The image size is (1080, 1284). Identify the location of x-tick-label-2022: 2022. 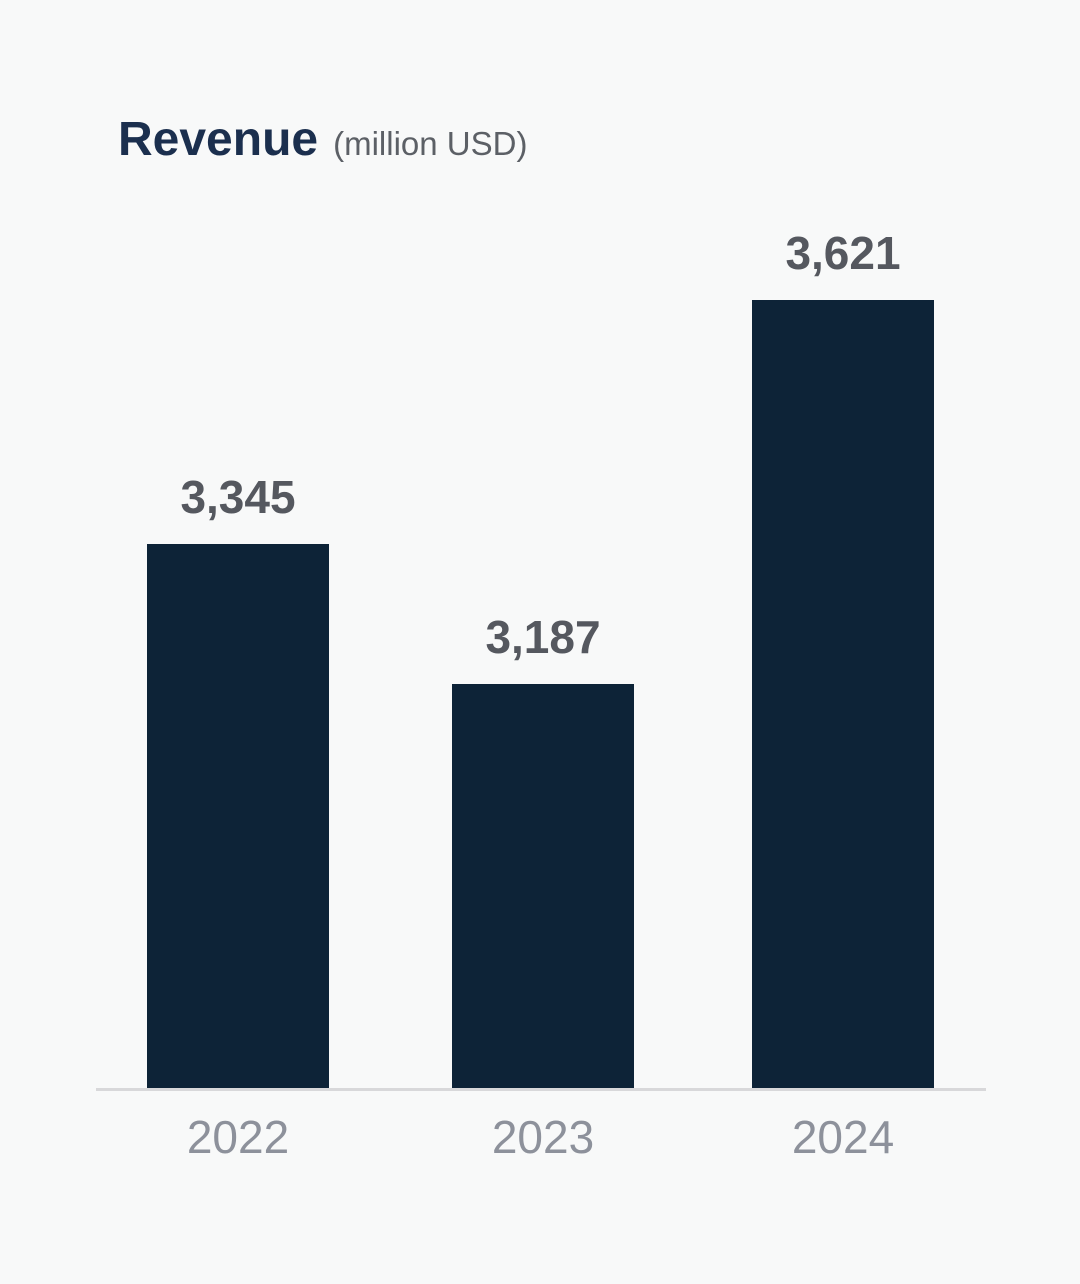
(238, 1137).